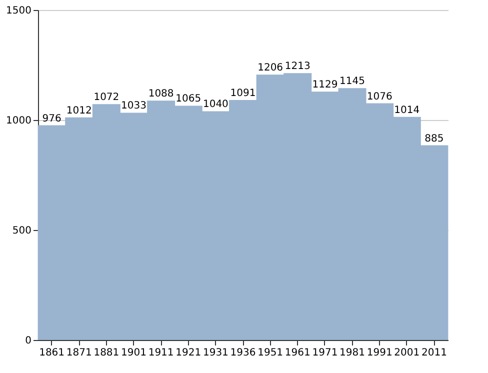  I want to click on x-tick-label: 1936, so click(243, 353).